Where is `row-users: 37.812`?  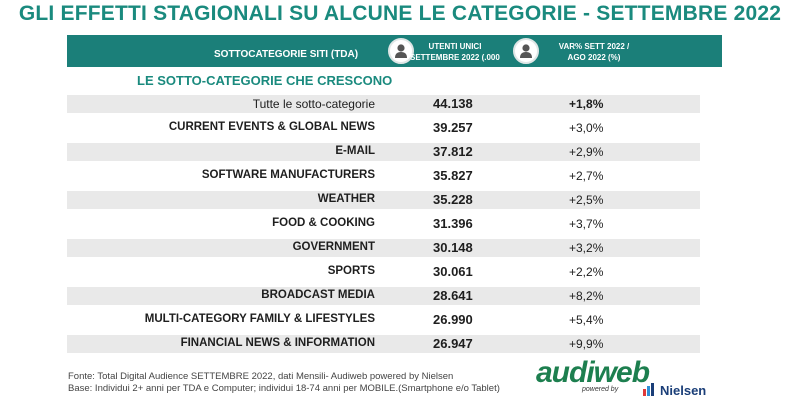
row-users: 37.812 is located at coordinates (453, 151).